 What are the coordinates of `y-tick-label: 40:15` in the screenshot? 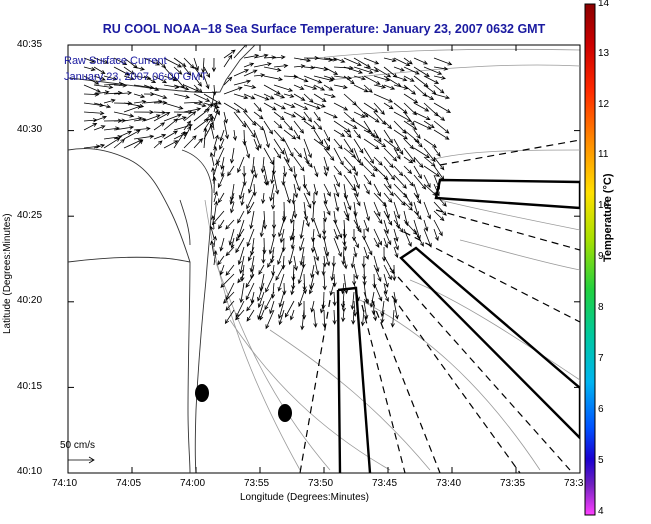 It's located at (30, 386).